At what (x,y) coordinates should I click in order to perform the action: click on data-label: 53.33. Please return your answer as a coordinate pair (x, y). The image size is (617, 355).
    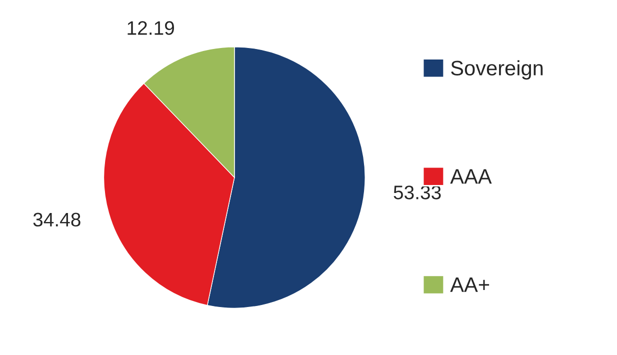
    Looking at the image, I should click on (417, 193).